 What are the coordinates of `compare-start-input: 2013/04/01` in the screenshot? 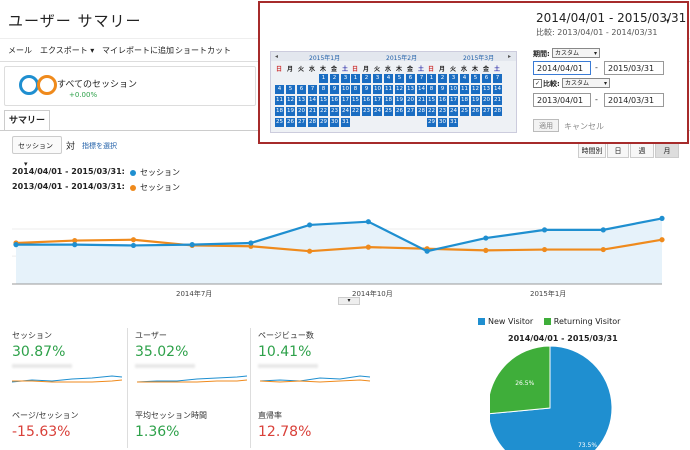 It's located at (562, 100).